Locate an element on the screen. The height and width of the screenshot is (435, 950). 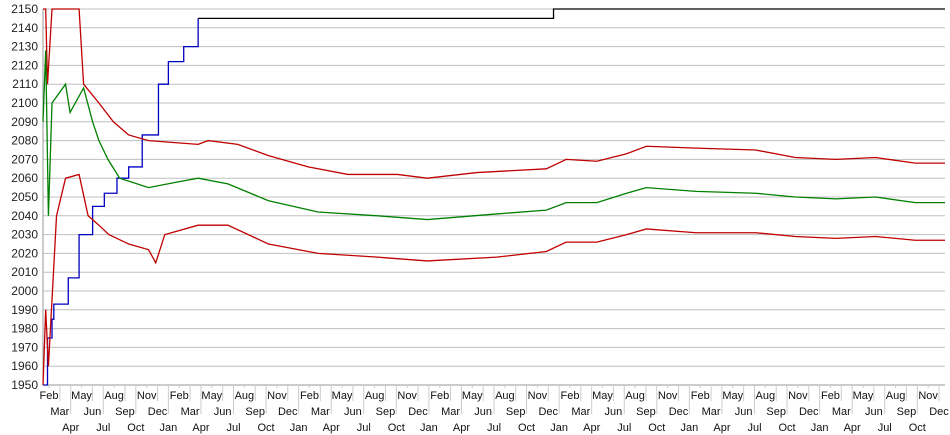
y-tick-label: 2150 is located at coordinates (24, 9).